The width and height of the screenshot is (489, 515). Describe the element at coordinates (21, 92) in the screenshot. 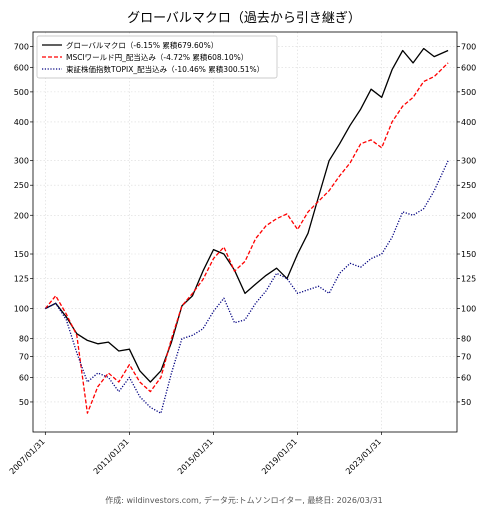

I see `y-tick-label-left: 500` at that location.